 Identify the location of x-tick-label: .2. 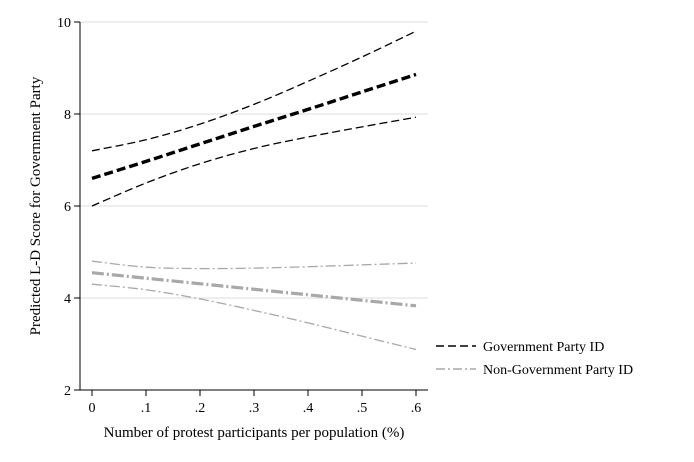
(200, 408).